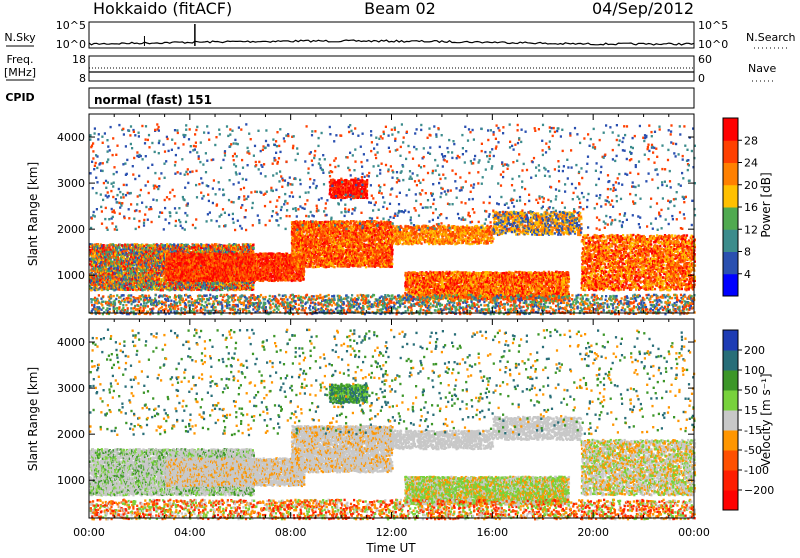 The height and width of the screenshot is (558, 800). What do you see at coordinates (19, 97) in the screenshot?
I see `cpid-label: CPID` at bounding box center [19, 97].